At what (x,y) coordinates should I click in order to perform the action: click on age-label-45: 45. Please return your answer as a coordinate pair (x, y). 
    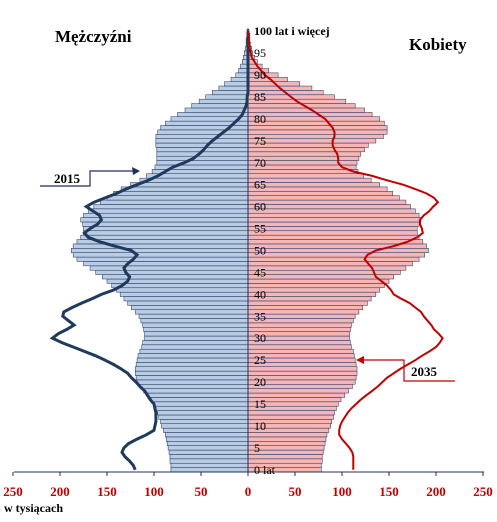
    Looking at the image, I should click on (260, 272).